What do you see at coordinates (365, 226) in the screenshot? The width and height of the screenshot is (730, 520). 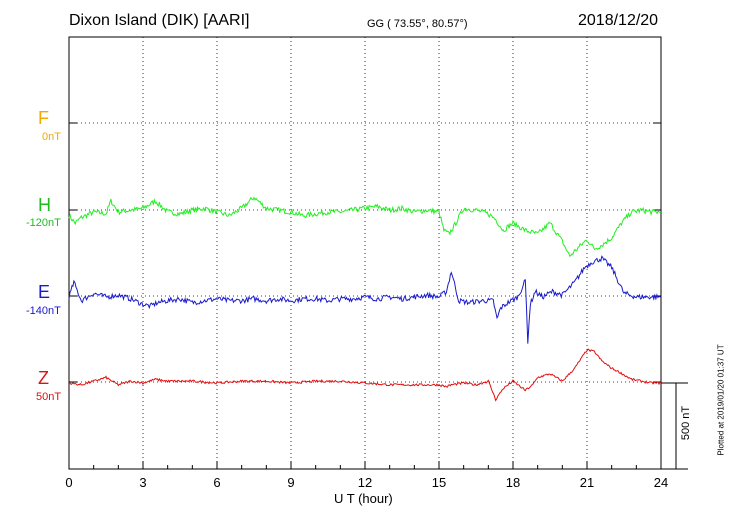 I see `series-line-h` at bounding box center [365, 226].